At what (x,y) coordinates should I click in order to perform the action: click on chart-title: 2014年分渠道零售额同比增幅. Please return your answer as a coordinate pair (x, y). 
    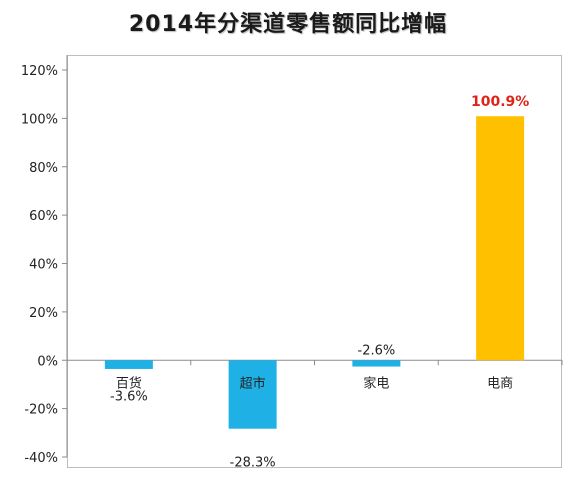
    Looking at the image, I should click on (288, 24).